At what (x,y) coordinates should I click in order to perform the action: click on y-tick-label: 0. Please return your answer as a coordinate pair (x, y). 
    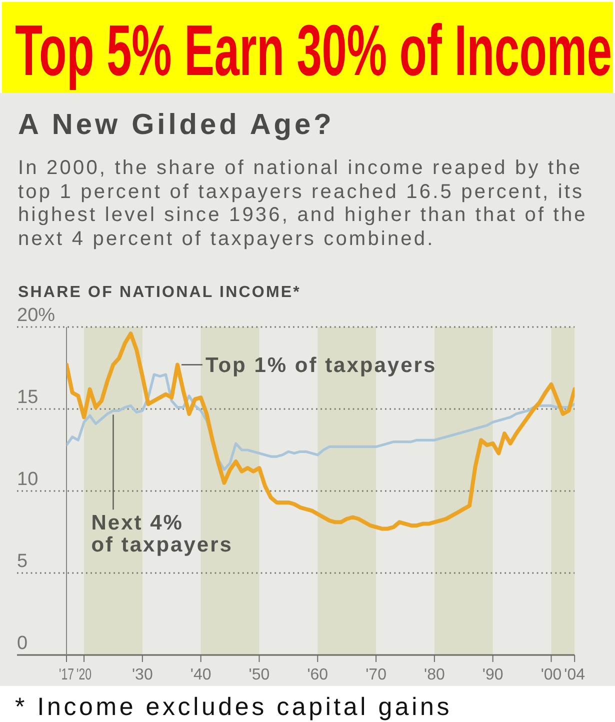
    Looking at the image, I should click on (22, 643).